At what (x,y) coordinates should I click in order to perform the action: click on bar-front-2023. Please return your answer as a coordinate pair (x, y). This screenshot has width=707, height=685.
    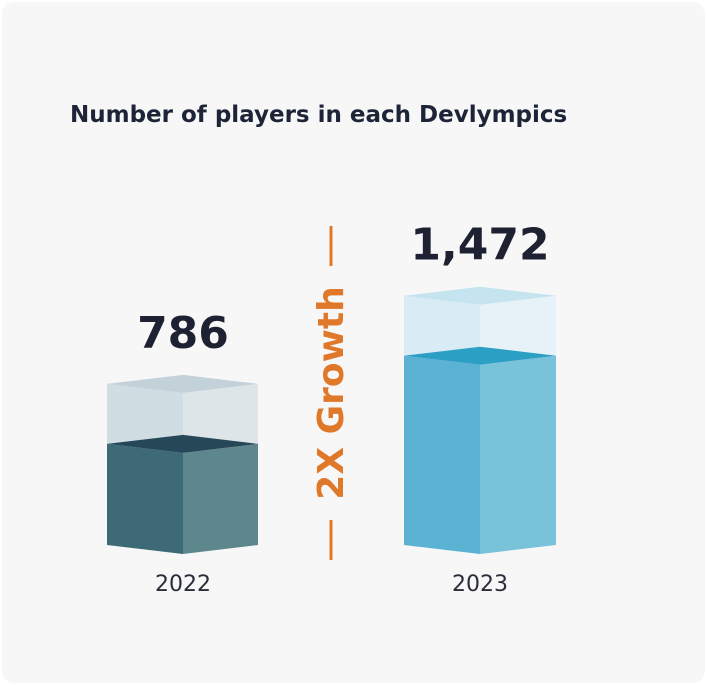
    Looking at the image, I should click on (442, 454).